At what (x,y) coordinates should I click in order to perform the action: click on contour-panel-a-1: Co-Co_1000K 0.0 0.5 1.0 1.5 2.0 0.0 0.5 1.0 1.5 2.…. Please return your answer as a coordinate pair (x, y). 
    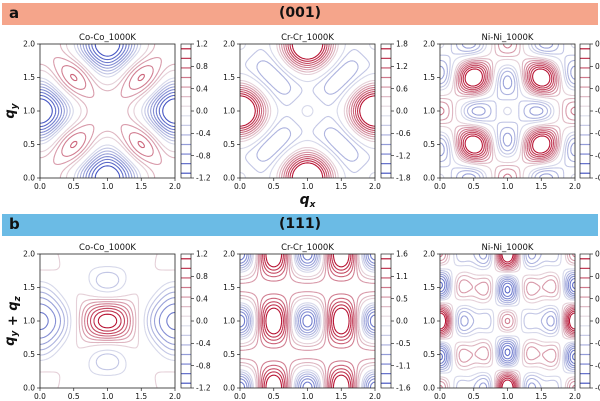
    Looking at the image, I should click on (107, 112).